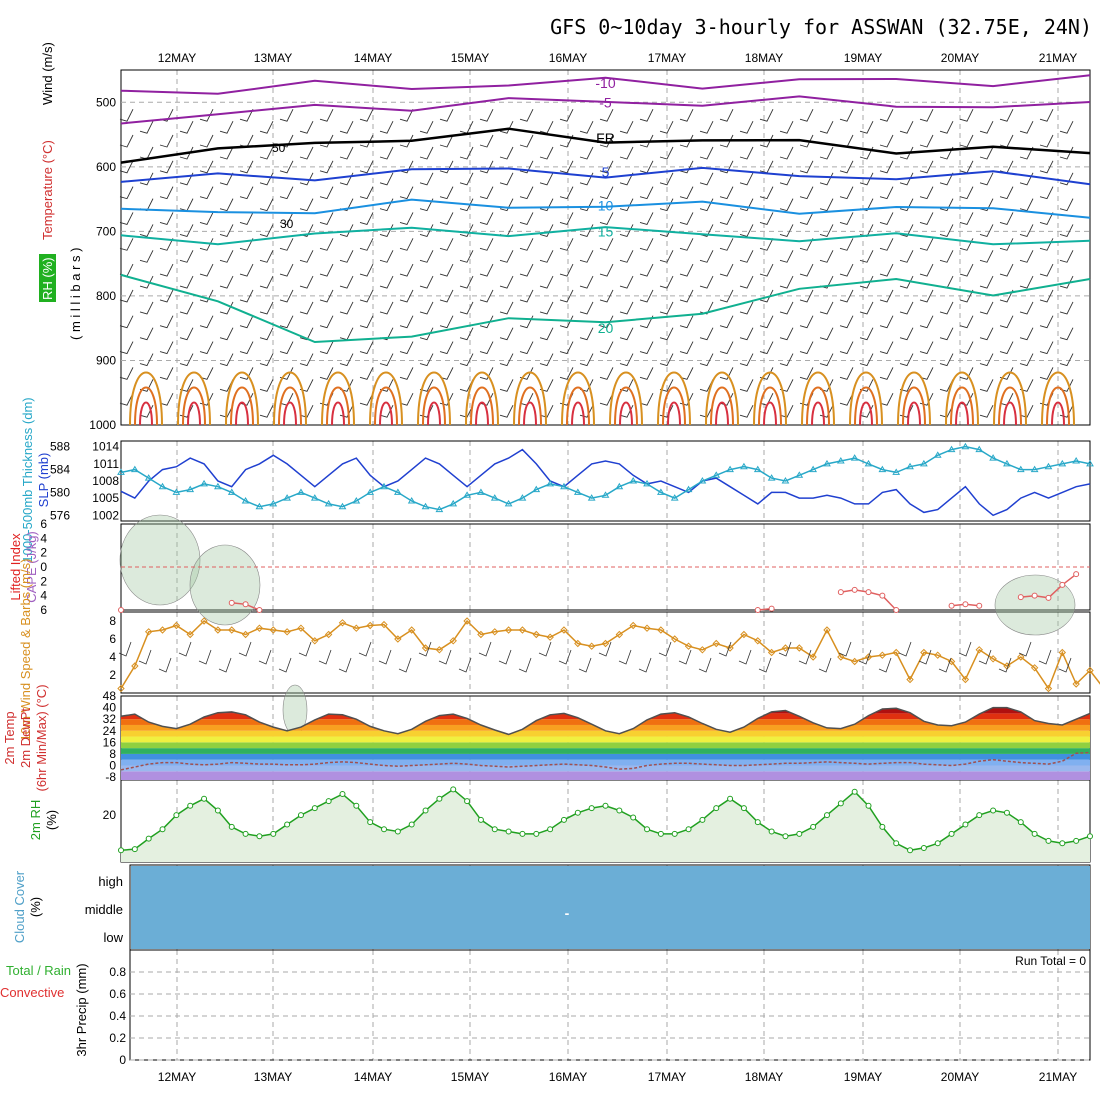 The height and width of the screenshot is (1100, 1100). Describe the element at coordinates (47, 278) in the screenshot. I see `rh-legend-swatch` at that location.